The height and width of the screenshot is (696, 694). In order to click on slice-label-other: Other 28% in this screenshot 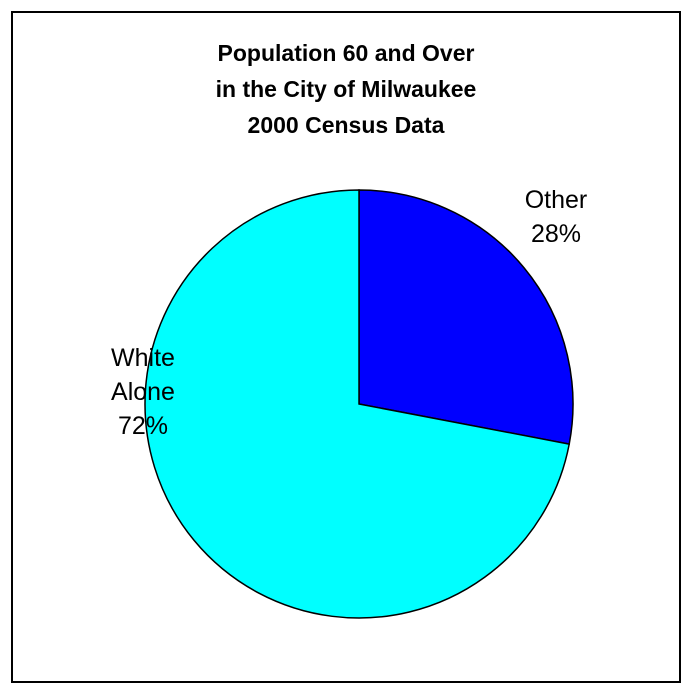, I will do `click(556, 217)`.